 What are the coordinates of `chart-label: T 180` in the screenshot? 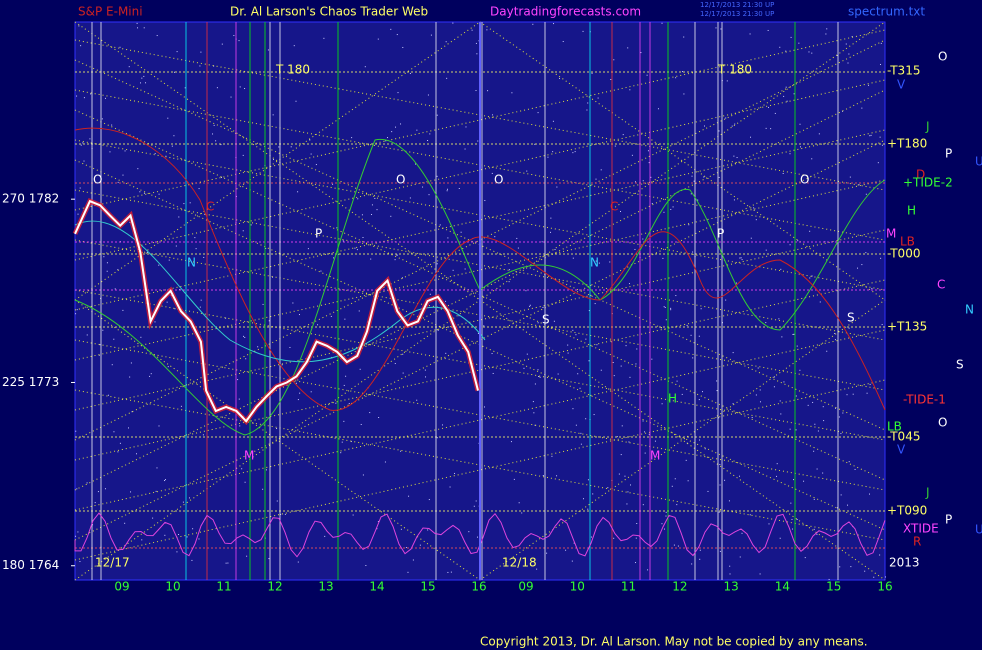 It's located at (734, 70).